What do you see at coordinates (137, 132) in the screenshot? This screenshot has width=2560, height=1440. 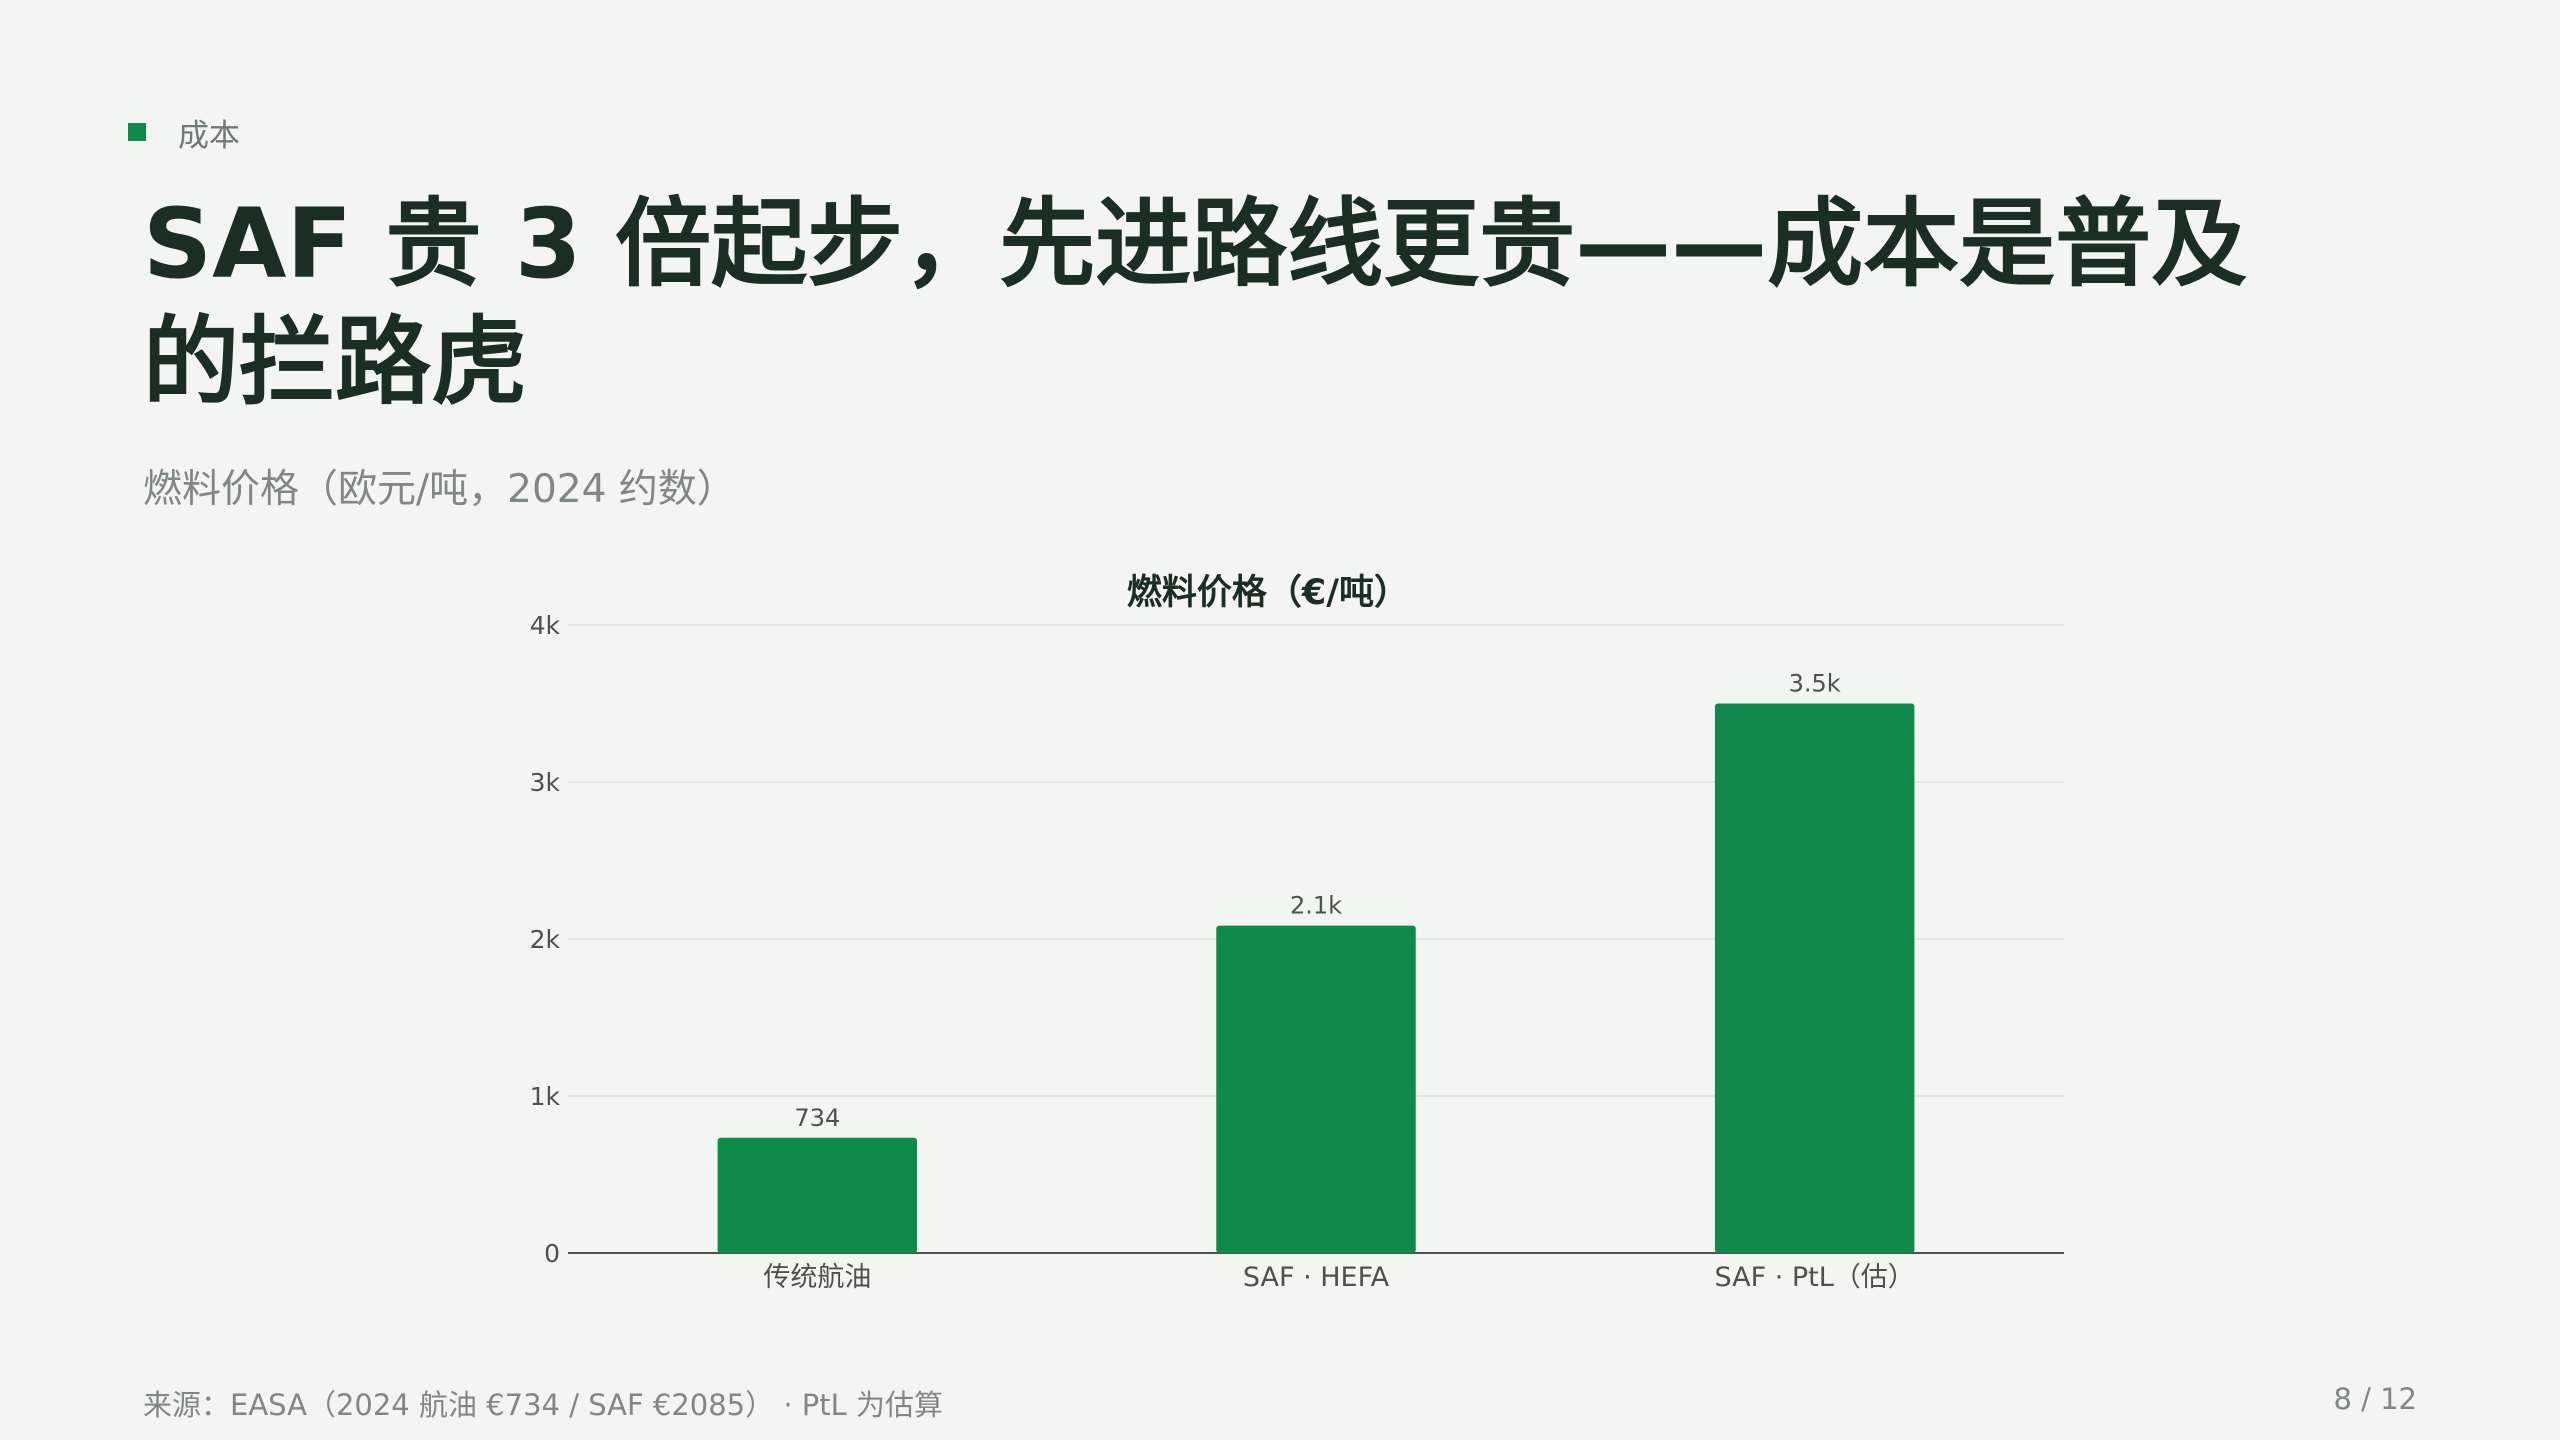 I see `section-marker-icon` at bounding box center [137, 132].